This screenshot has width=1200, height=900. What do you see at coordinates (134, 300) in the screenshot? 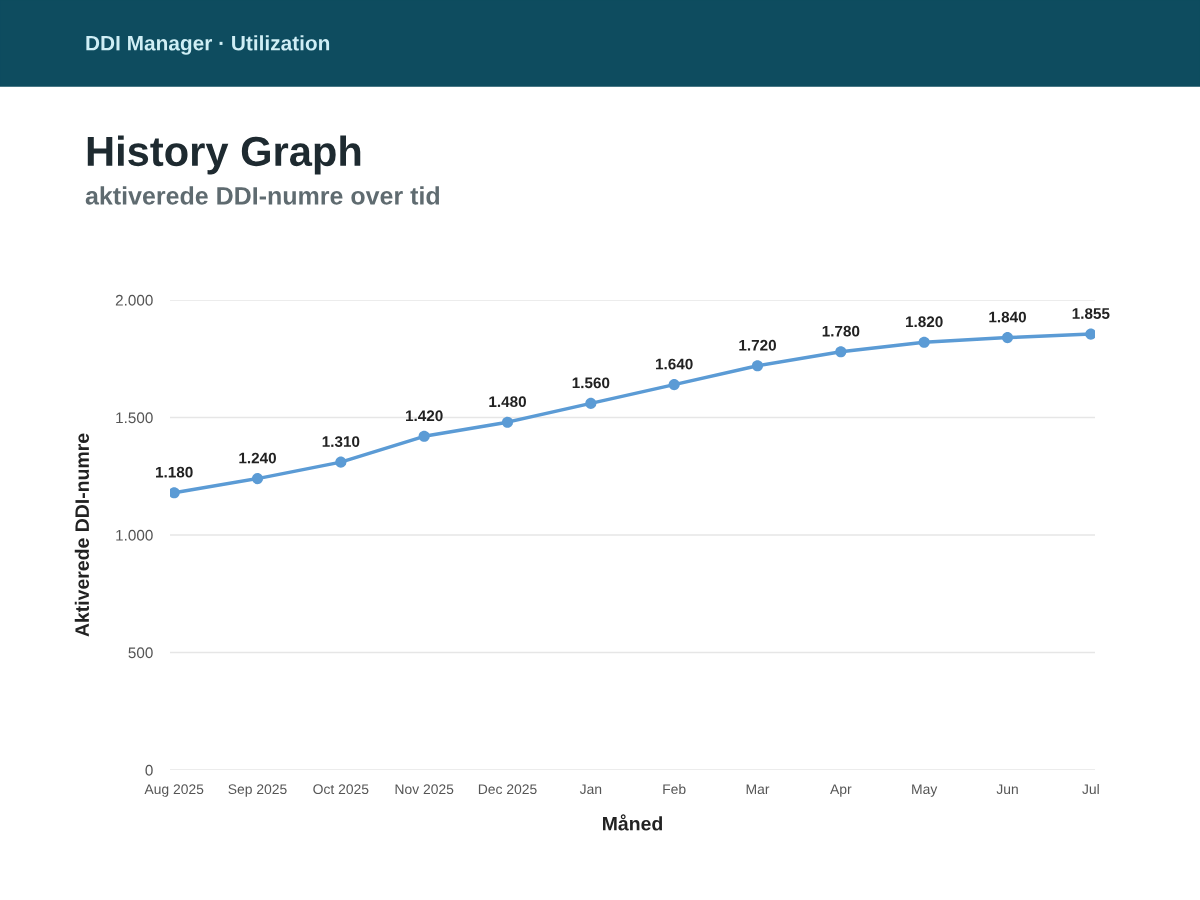
I see `y-tick-label: 2.000` at bounding box center [134, 300].